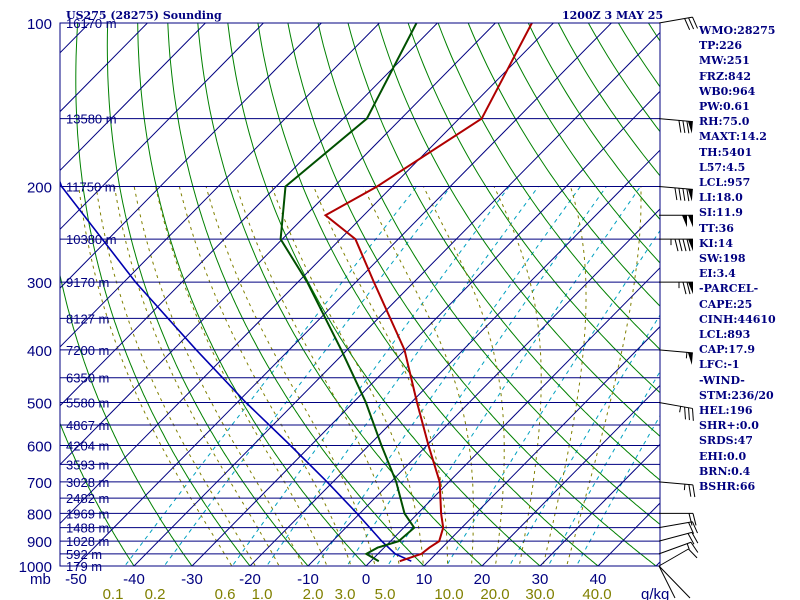  I want to click on height-label: 6350 m, so click(87, 378).